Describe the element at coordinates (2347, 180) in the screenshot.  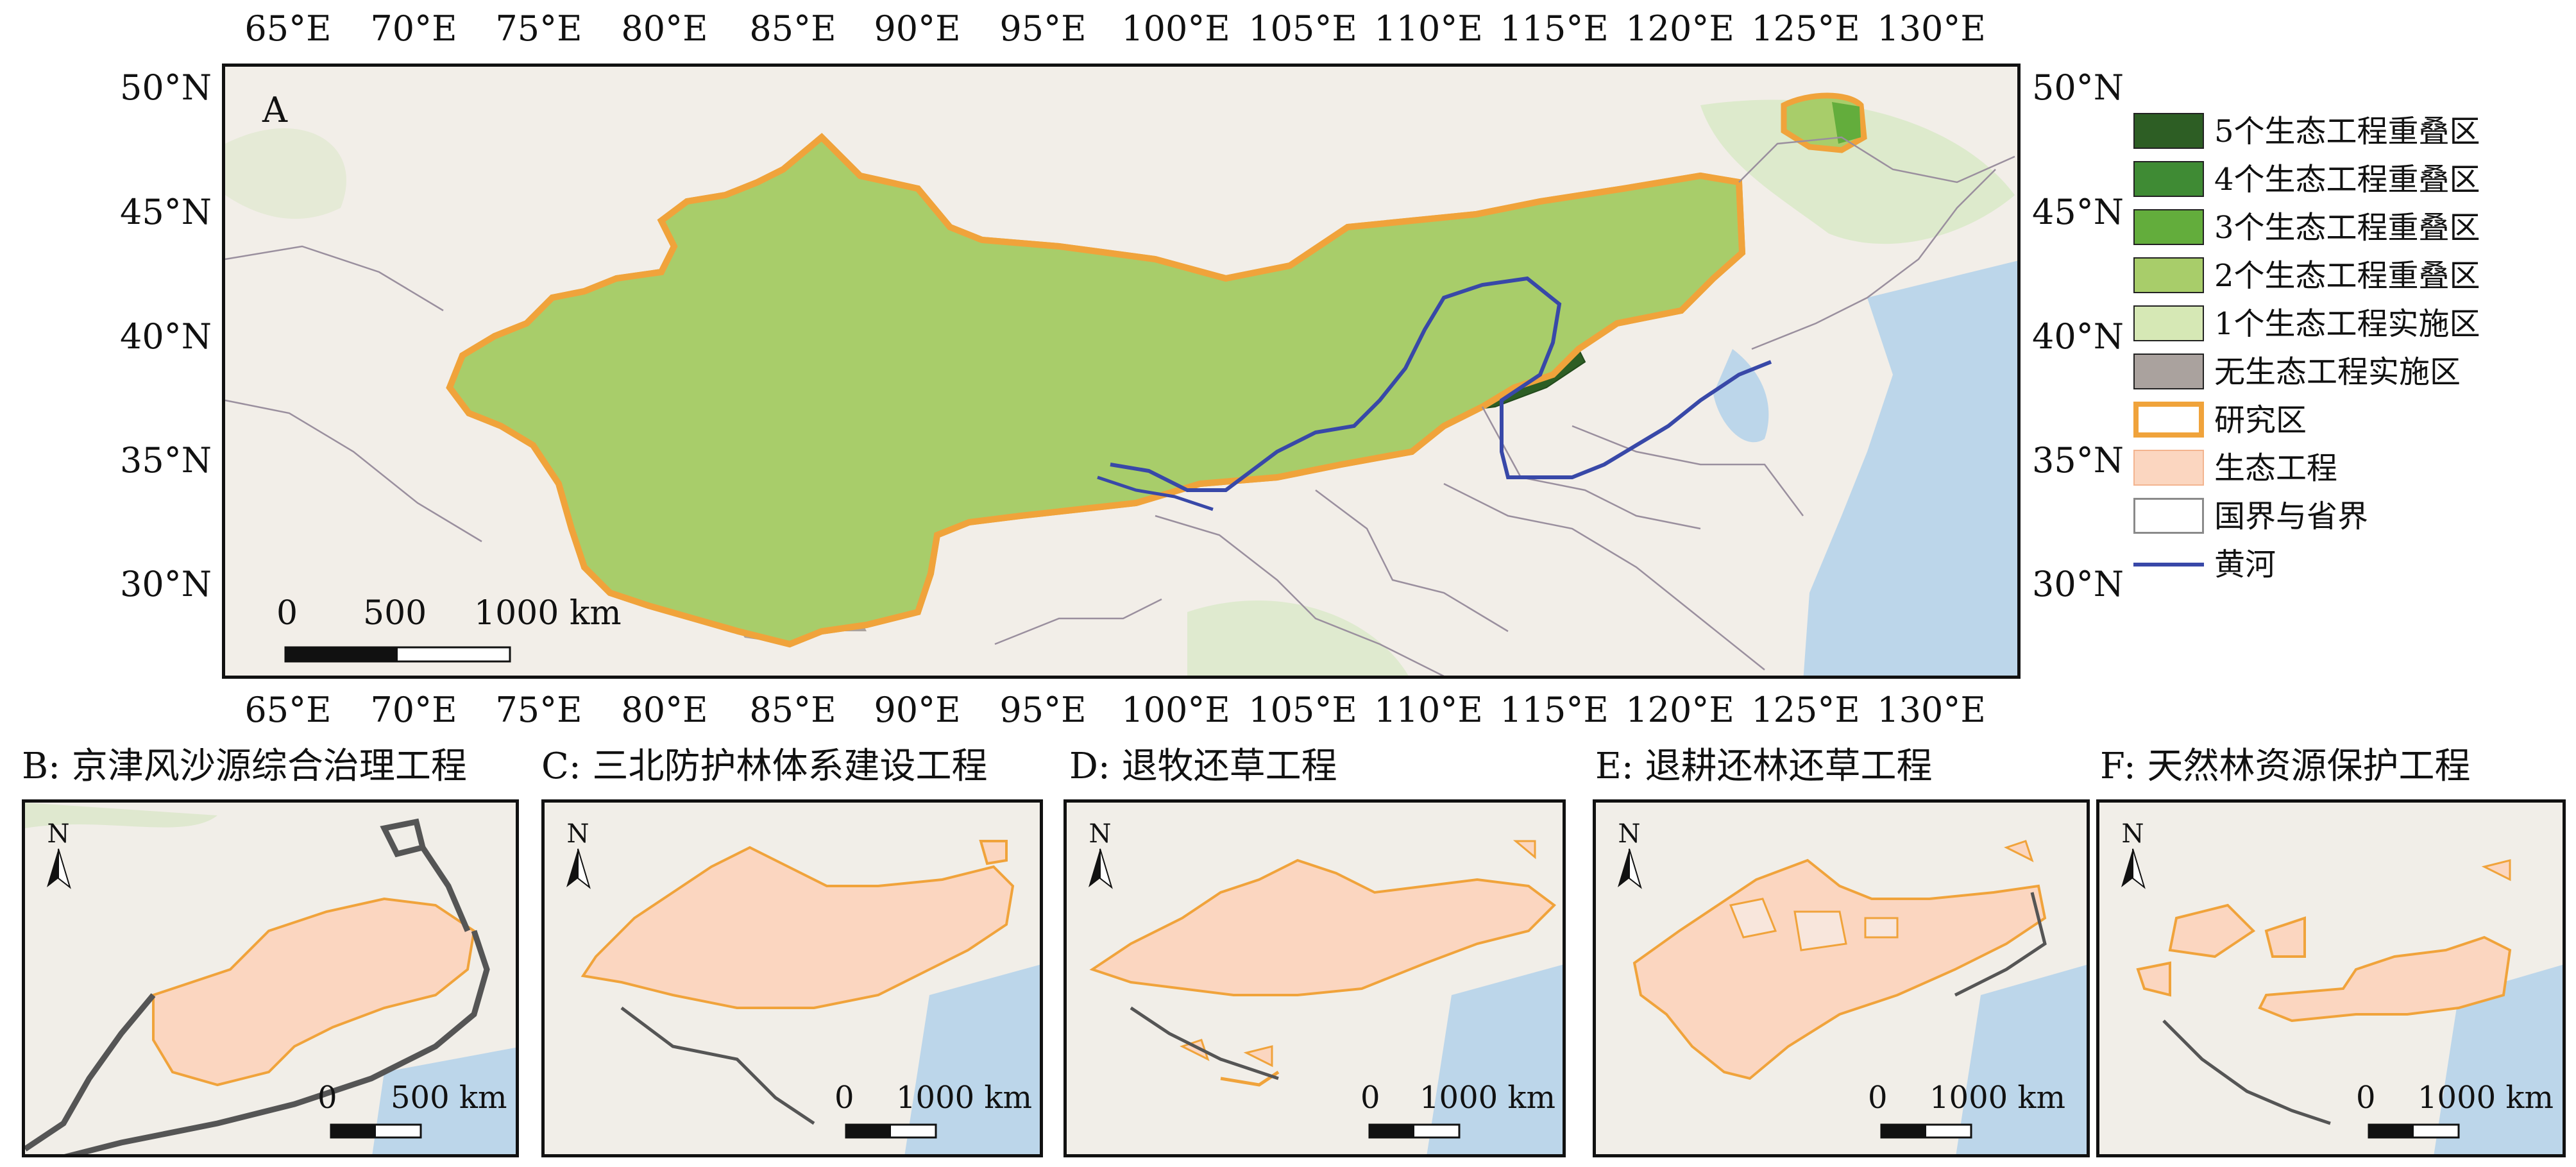
I see `legend-label: 4个生态工程重叠区` at that location.